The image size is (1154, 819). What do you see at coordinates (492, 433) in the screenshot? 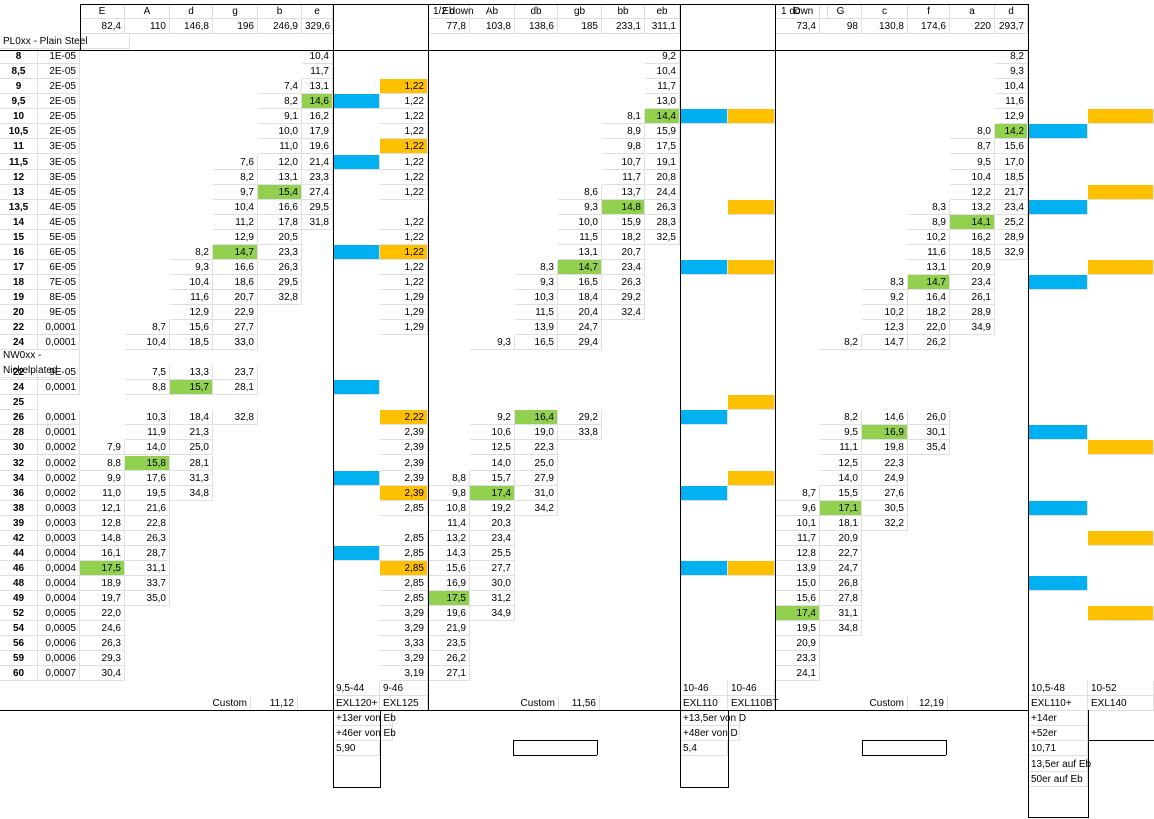
I see `cell-r28-c11: 10,6` at bounding box center [492, 433].